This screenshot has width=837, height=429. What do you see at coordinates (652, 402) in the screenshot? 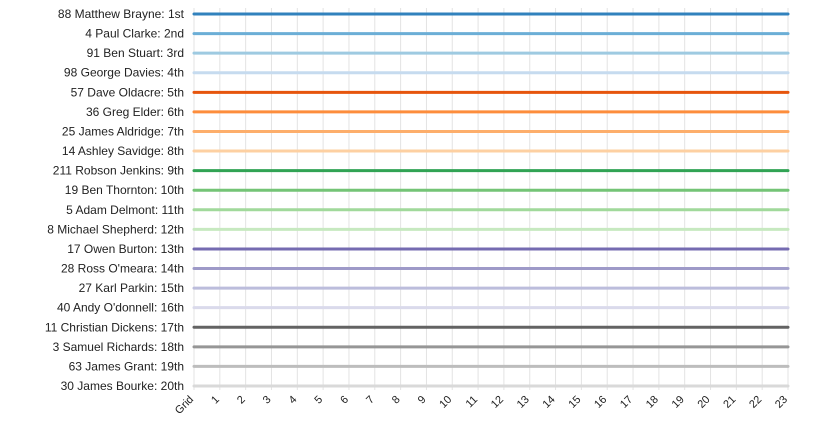
I see `x-tick-label: 18` at bounding box center [652, 402].